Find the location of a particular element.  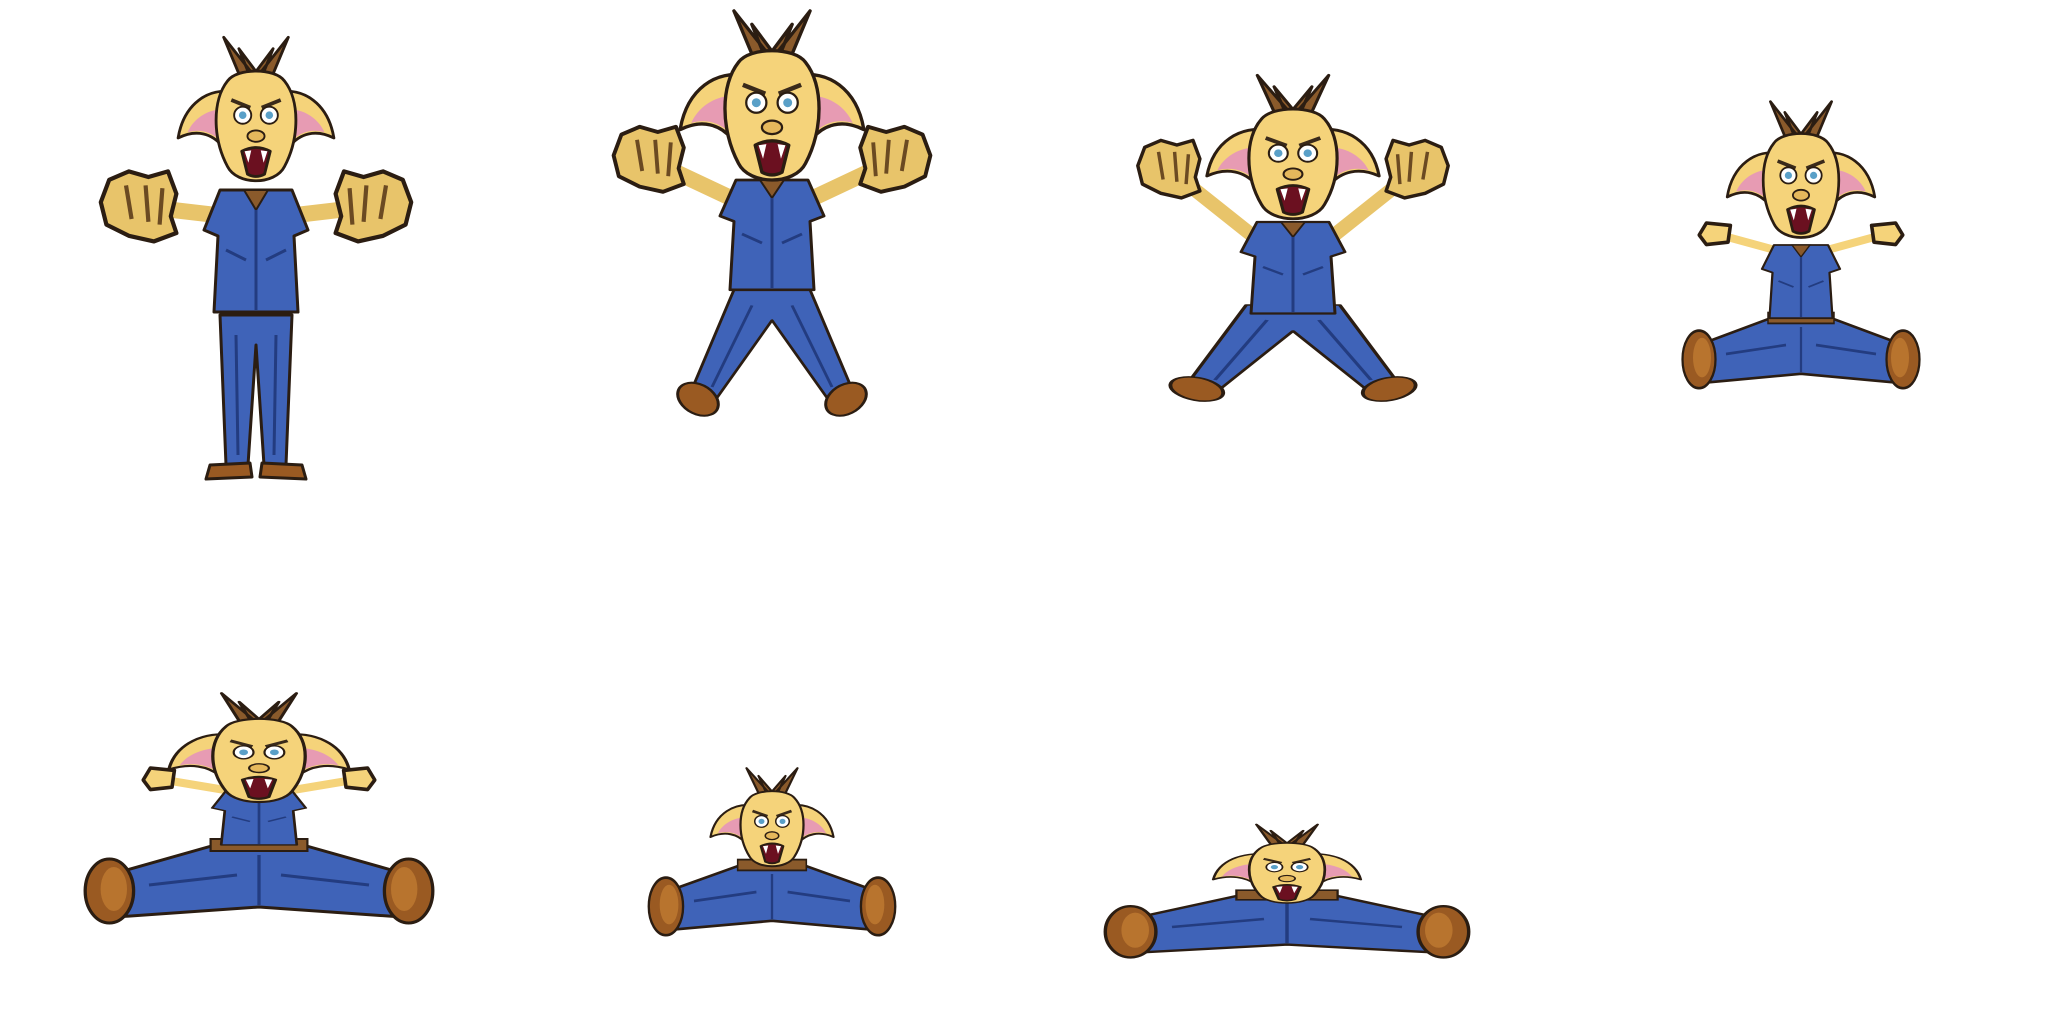

arm is located at coordinates (259, 785).